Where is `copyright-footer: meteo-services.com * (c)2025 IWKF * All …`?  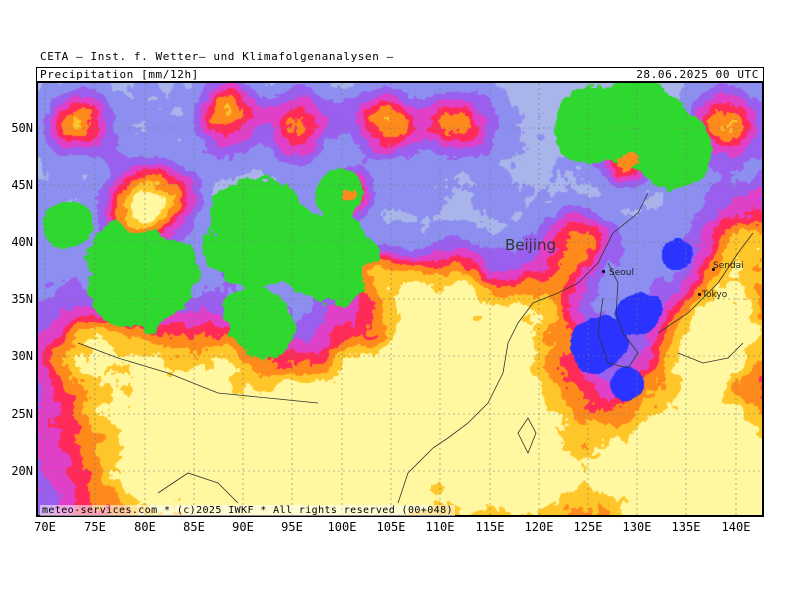 copyright-footer: meteo-services.com * (c)2025 IWKF * All … is located at coordinates (247, 510).